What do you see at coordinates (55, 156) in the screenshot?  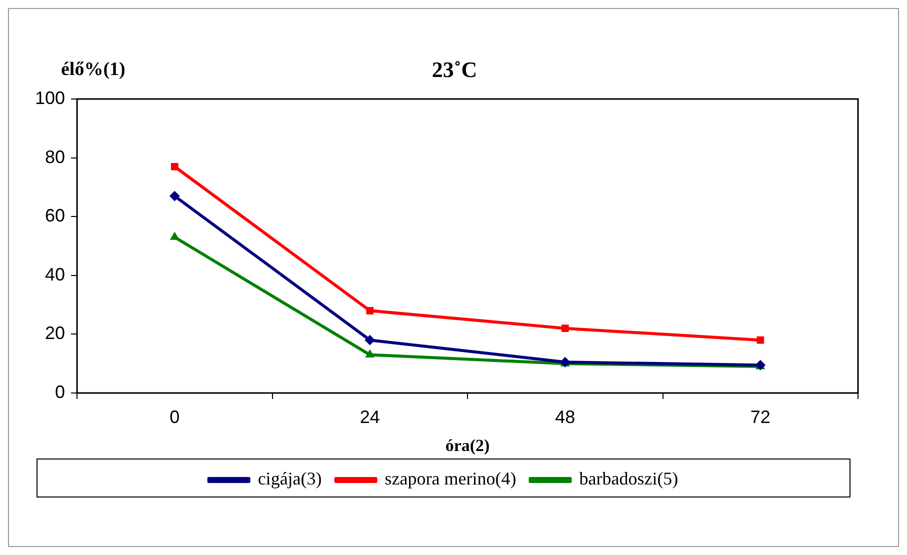 I see `y-tick-label: 80` at bounding box center [55, 156].